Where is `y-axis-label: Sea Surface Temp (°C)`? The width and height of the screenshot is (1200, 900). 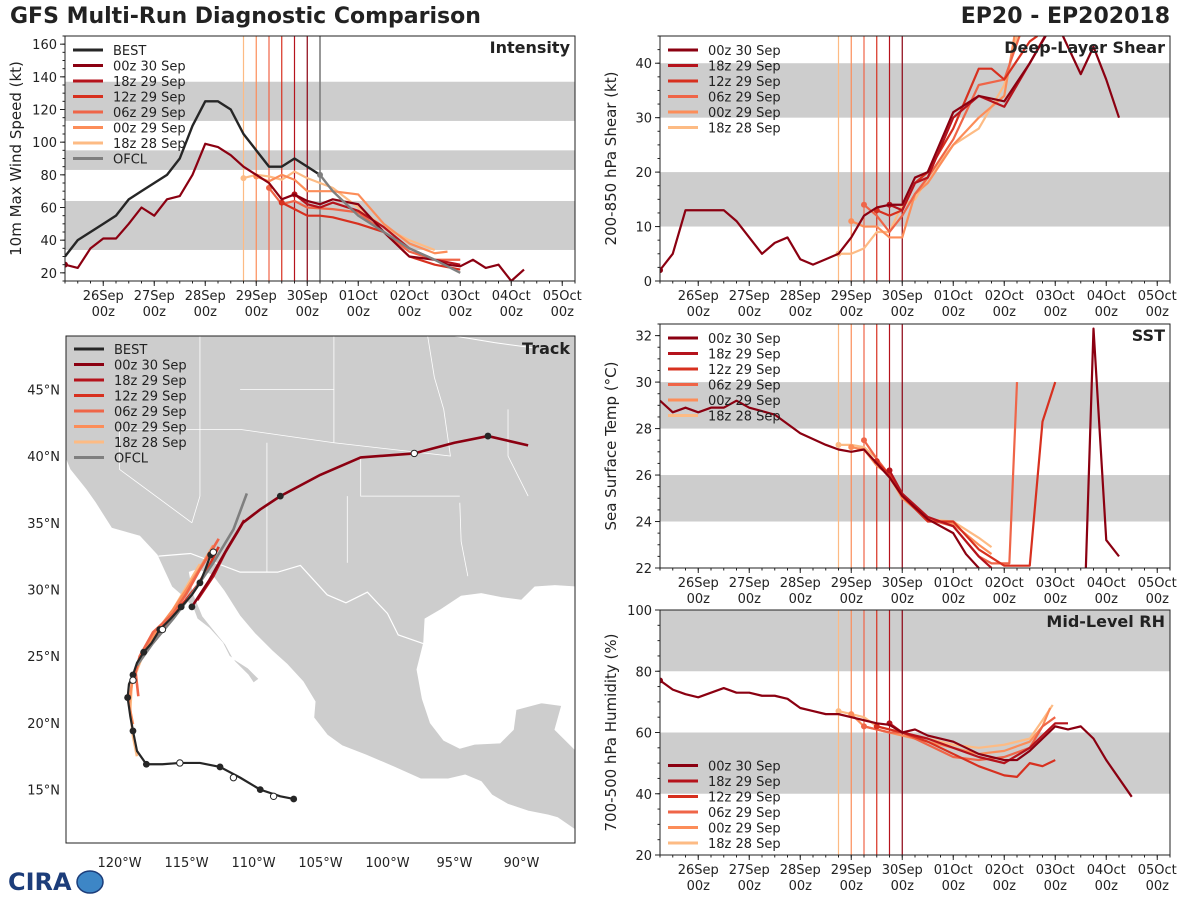 y-axis-label: Sea Surface Temp (°C) is located at coordinates (611, 445).